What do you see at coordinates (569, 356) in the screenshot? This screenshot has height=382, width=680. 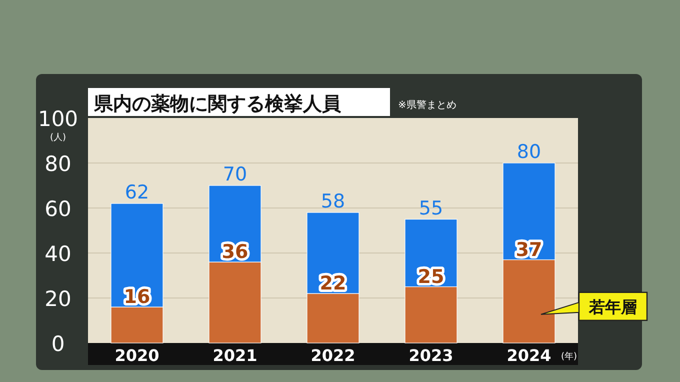 I see `x-axis-title: (年)` at bounding box center [569, 356].